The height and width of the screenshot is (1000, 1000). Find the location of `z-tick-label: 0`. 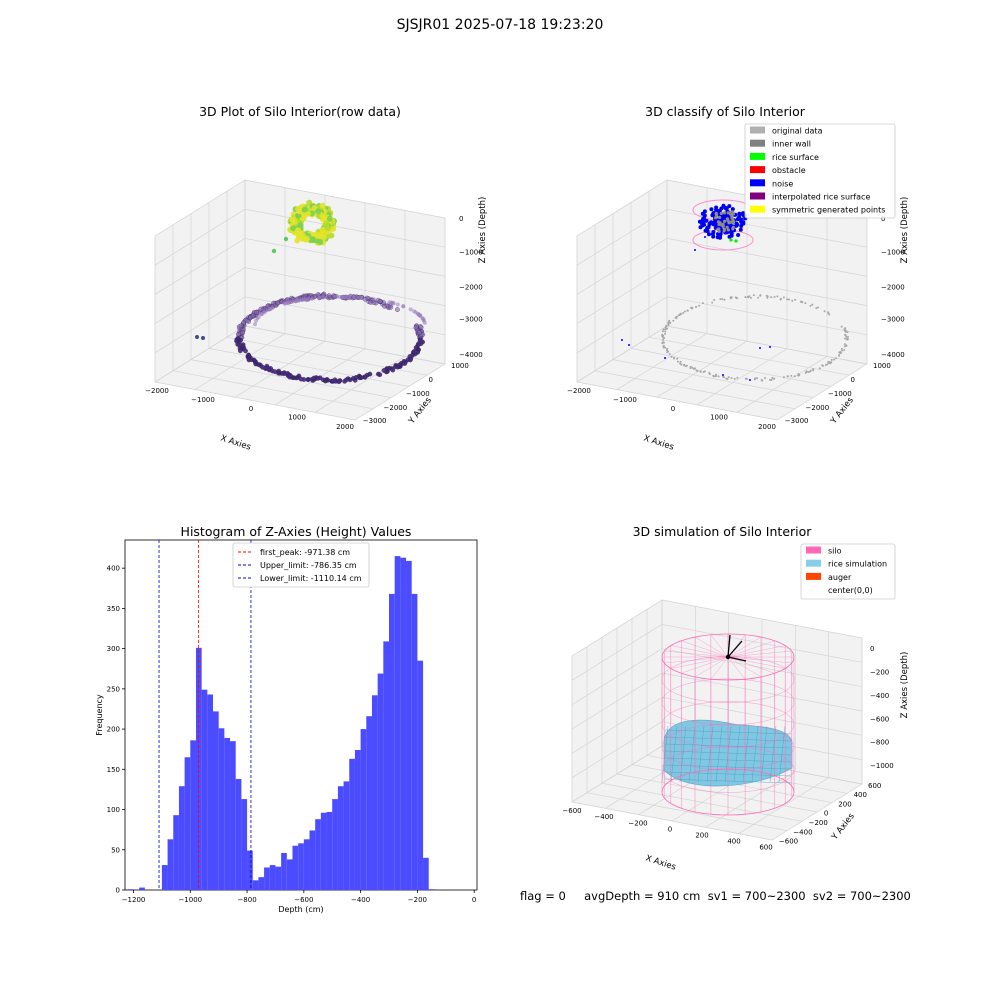

z-tick-label: 0 is located at coordinates (872, 649).